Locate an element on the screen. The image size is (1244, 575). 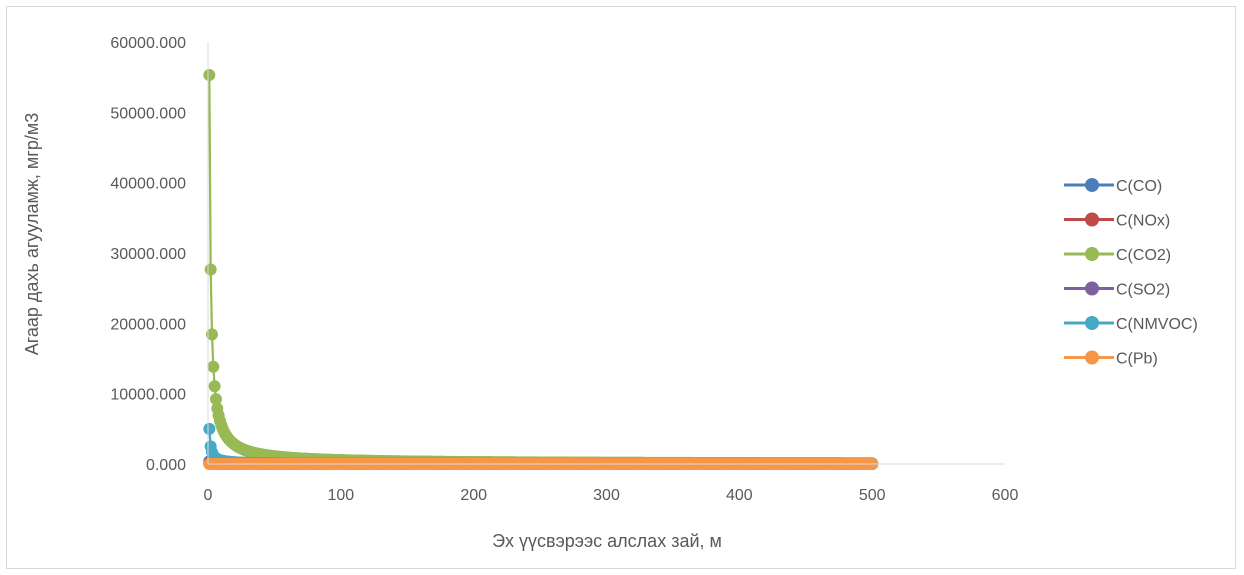
legend-item: C(SO2) is located at coordinates (1117, 290).